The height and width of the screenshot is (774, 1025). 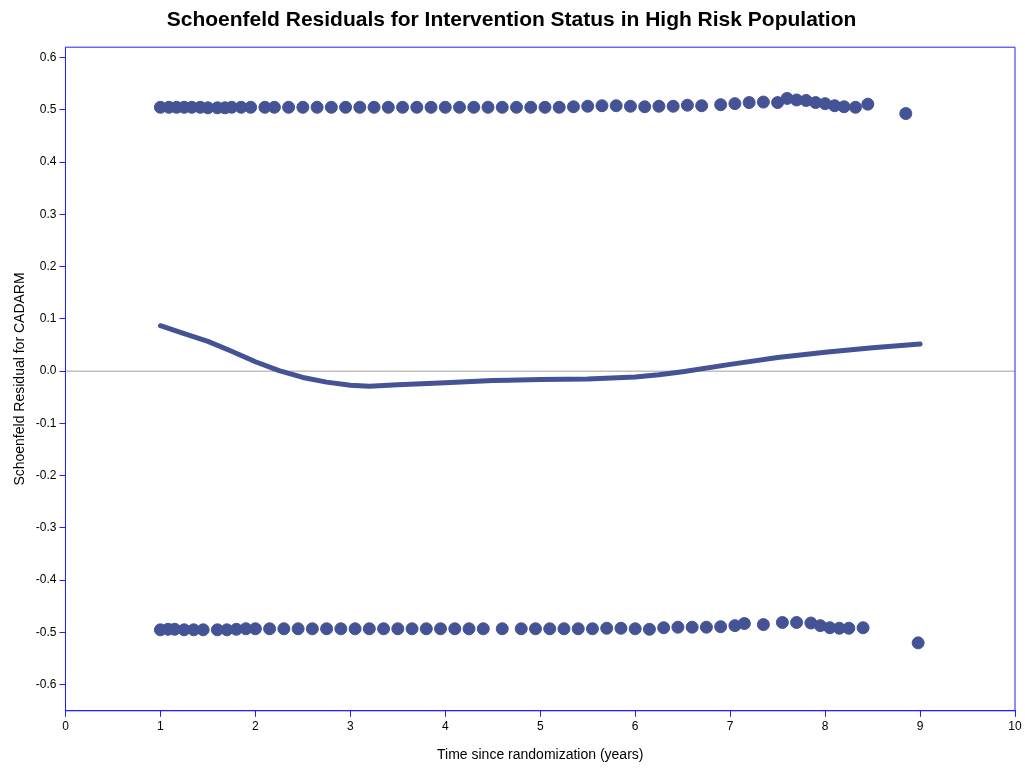 What do you see at coordinates (46, 474) in the screenshot?
I see `y-tick-label: -0.2` at bounding box center [46, 474].